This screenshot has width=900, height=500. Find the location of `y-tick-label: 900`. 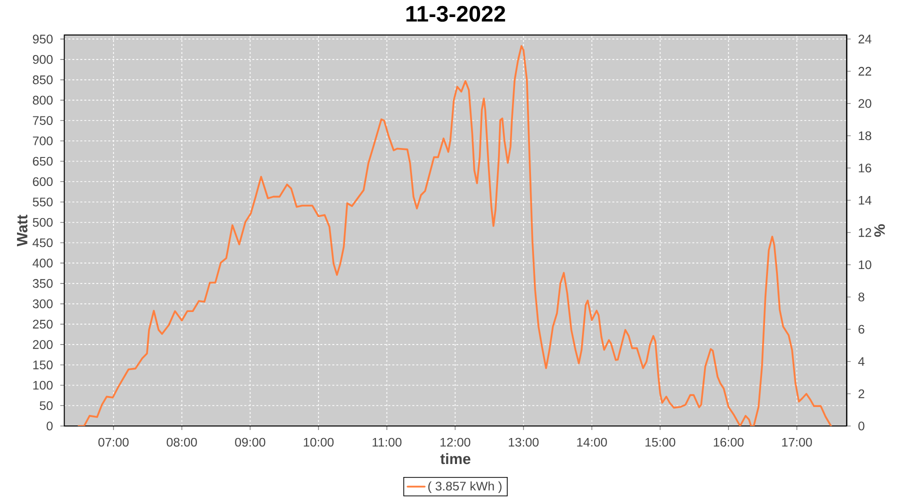

y-tick-label: 900 is located at coordinates (42, 59).